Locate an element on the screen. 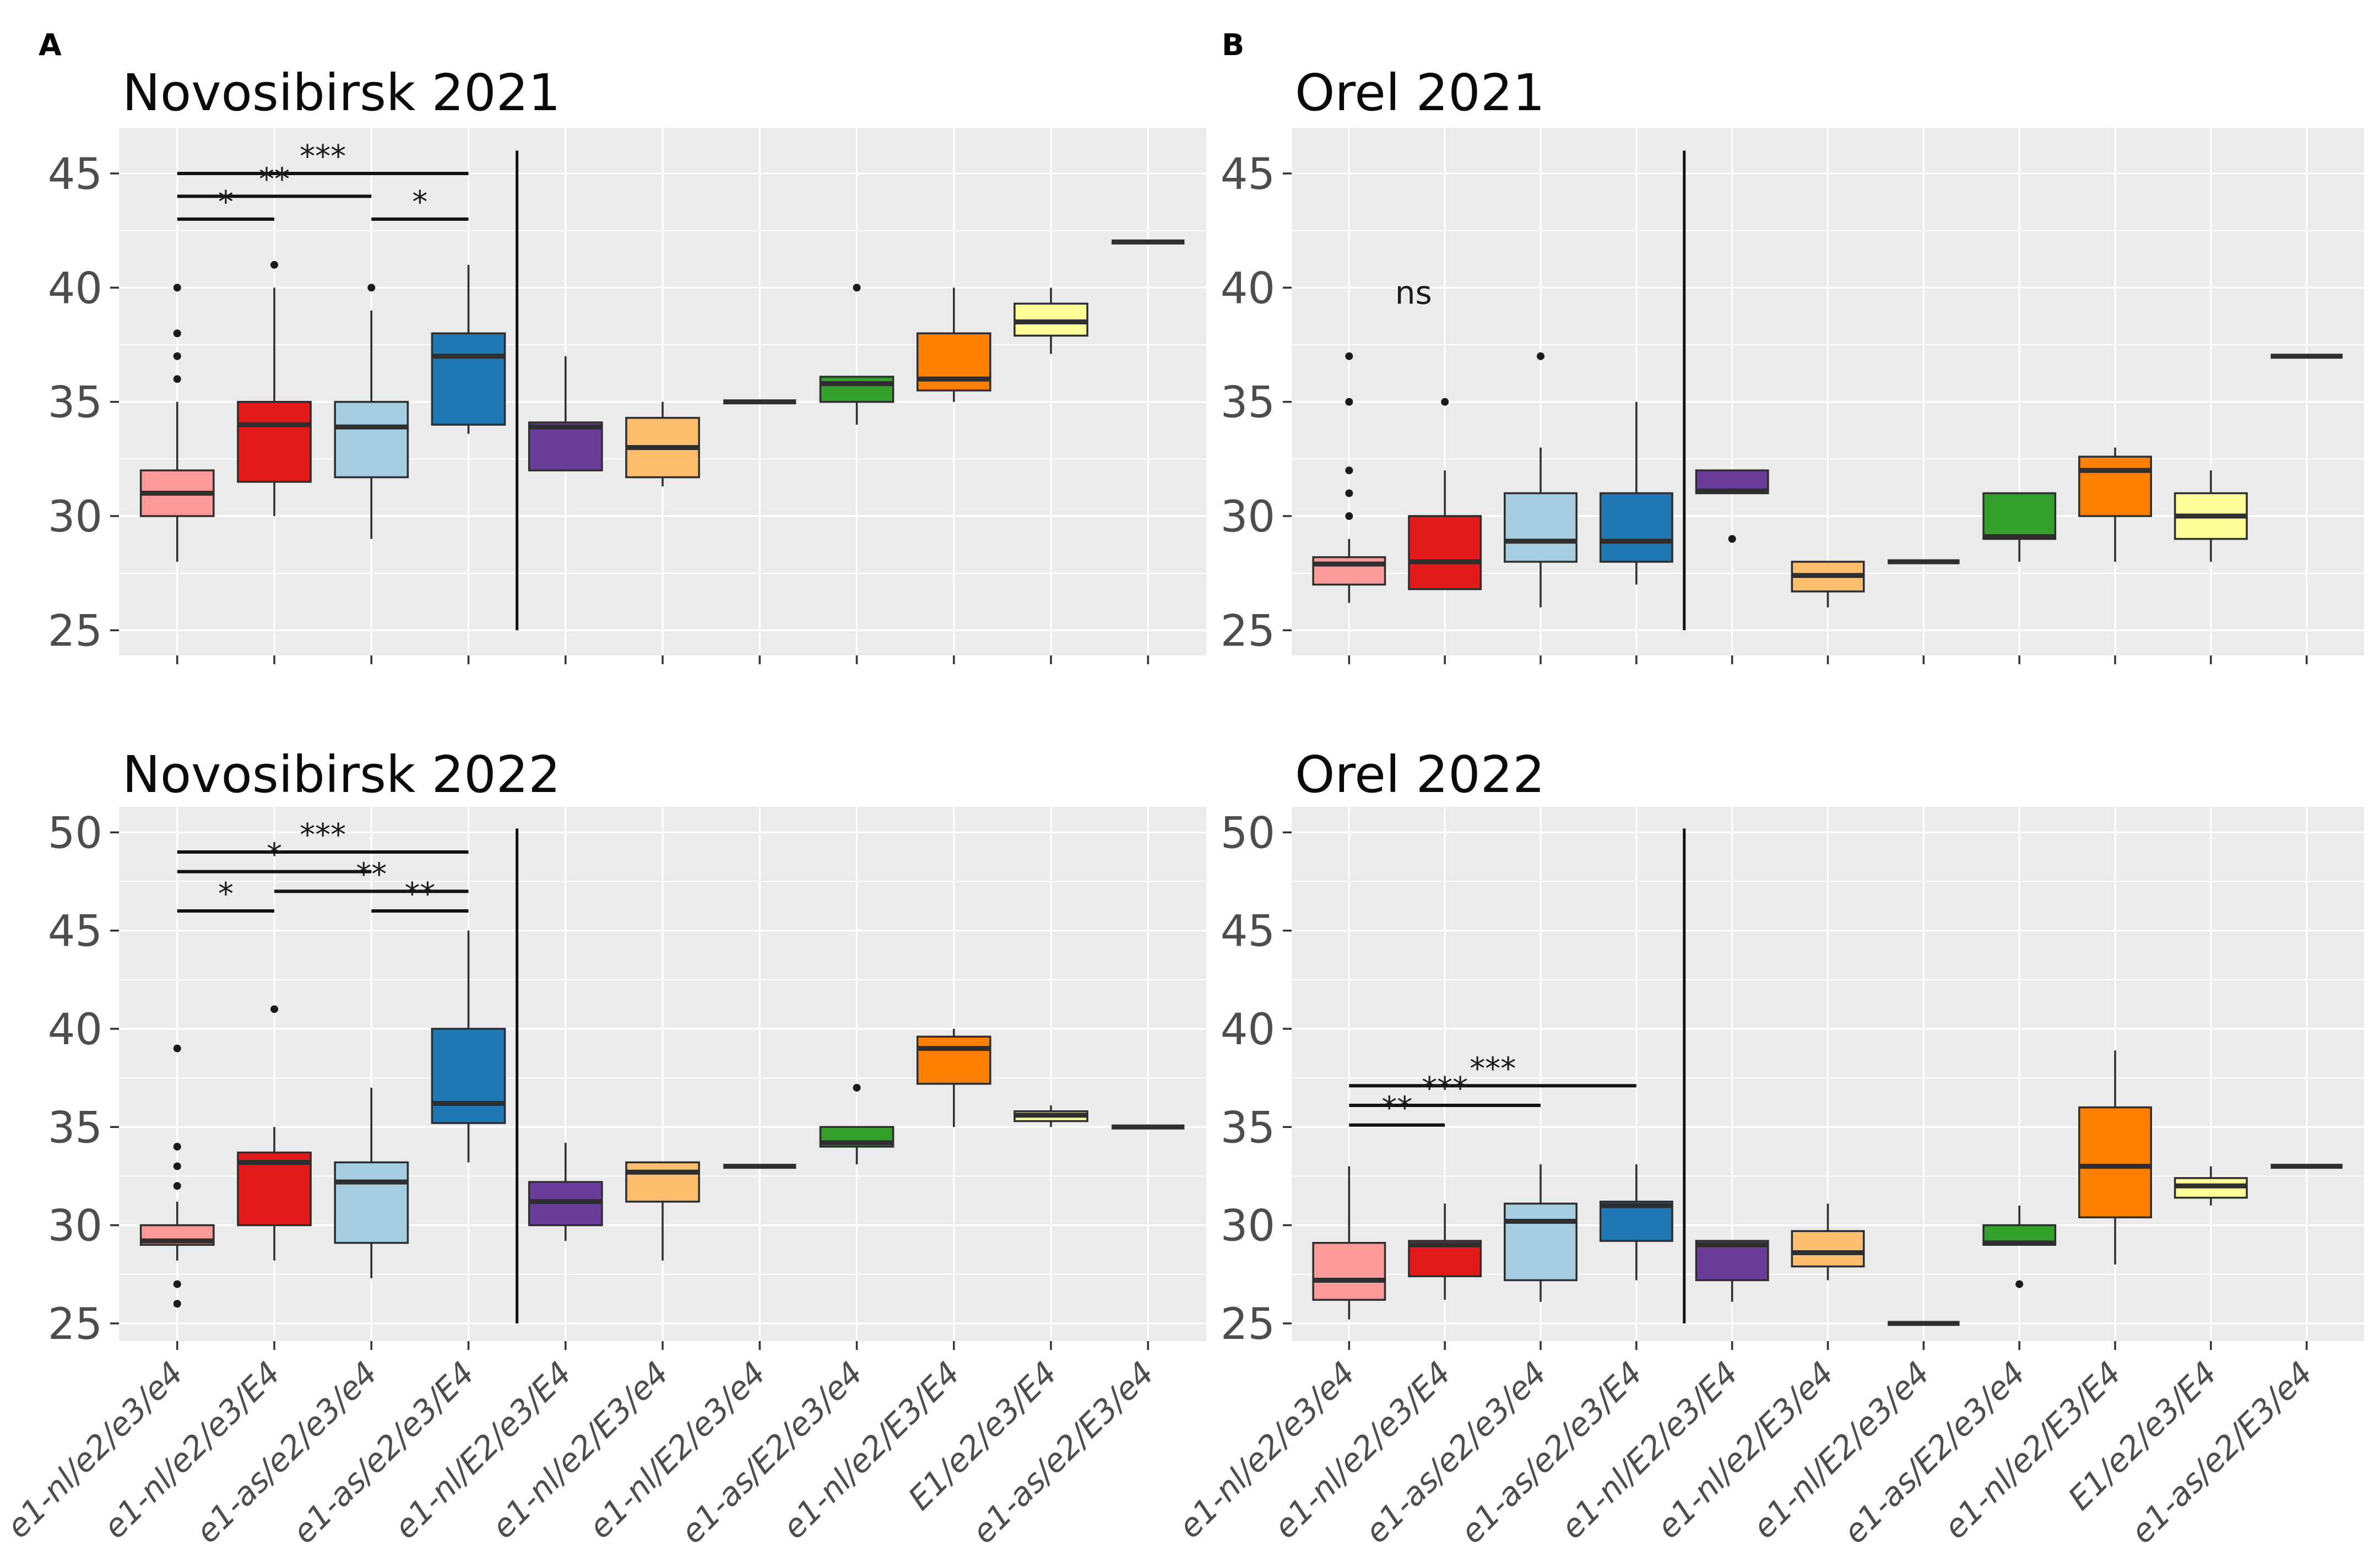 This screenshot has height=1568, width=2374. panel-title-orel-2022: Orel 2022 is located at coordinates (1420, 774).